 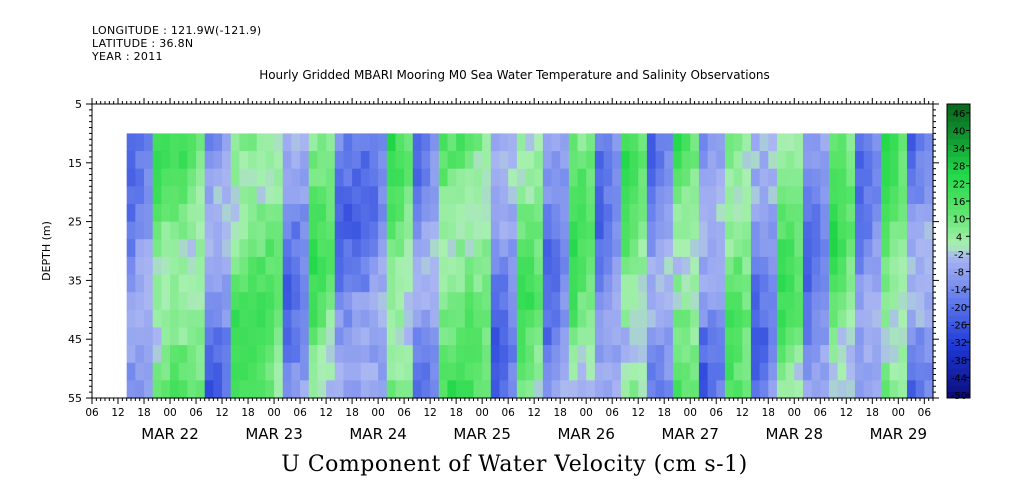 I want to click on colorbar-label: 10, so click(x=959, y=220).